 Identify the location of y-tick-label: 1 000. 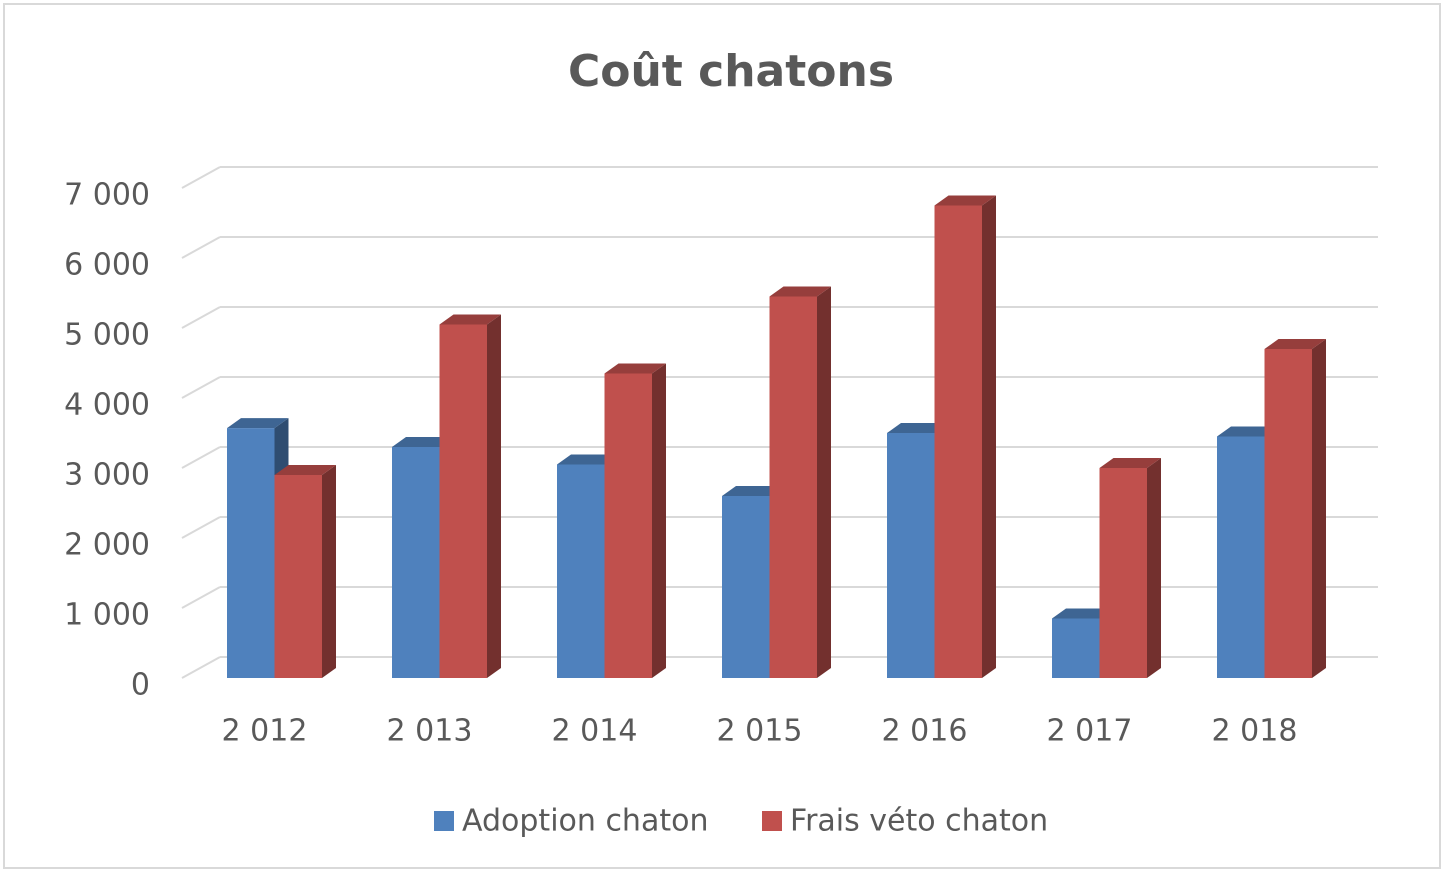
(107, 615).